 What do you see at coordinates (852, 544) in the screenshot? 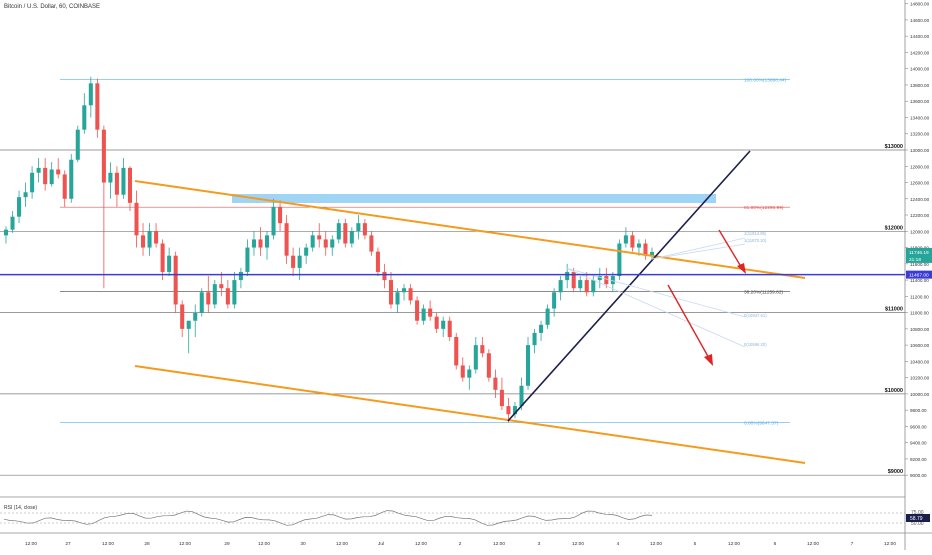
I see `time-tick-label: 7` at bounding box center [852, 544].